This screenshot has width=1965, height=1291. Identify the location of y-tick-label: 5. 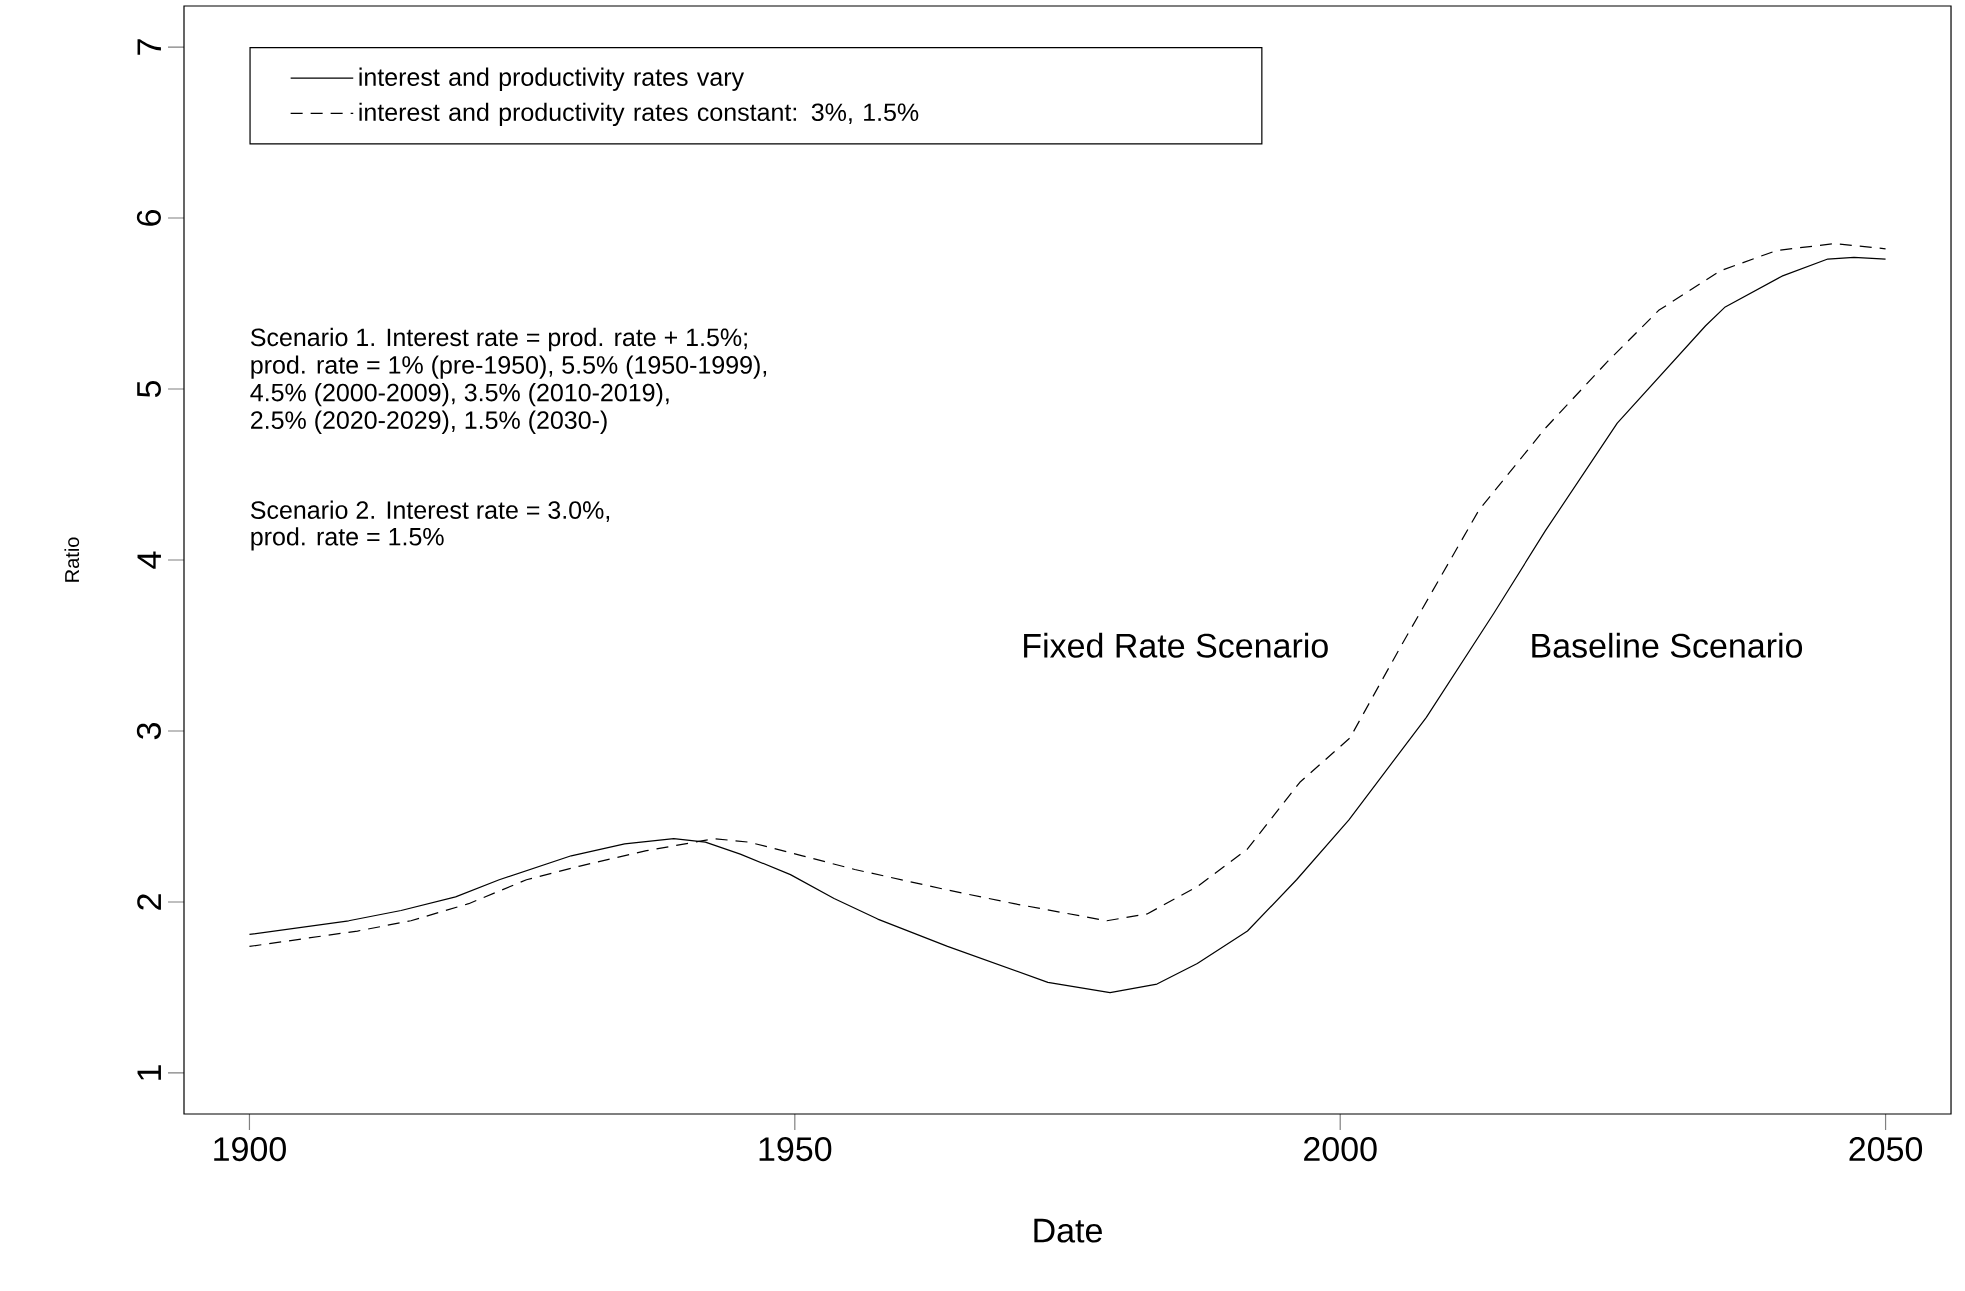
(149, 389).